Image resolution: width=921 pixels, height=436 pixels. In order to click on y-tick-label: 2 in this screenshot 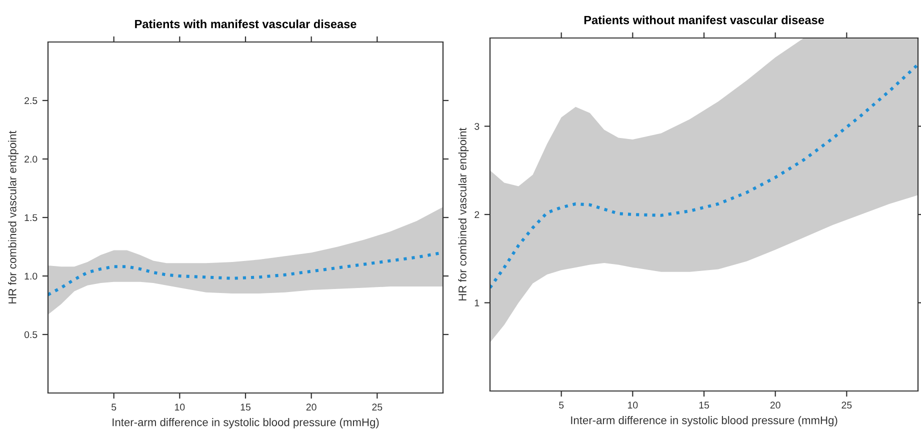, I will do `click(477, 214)`.